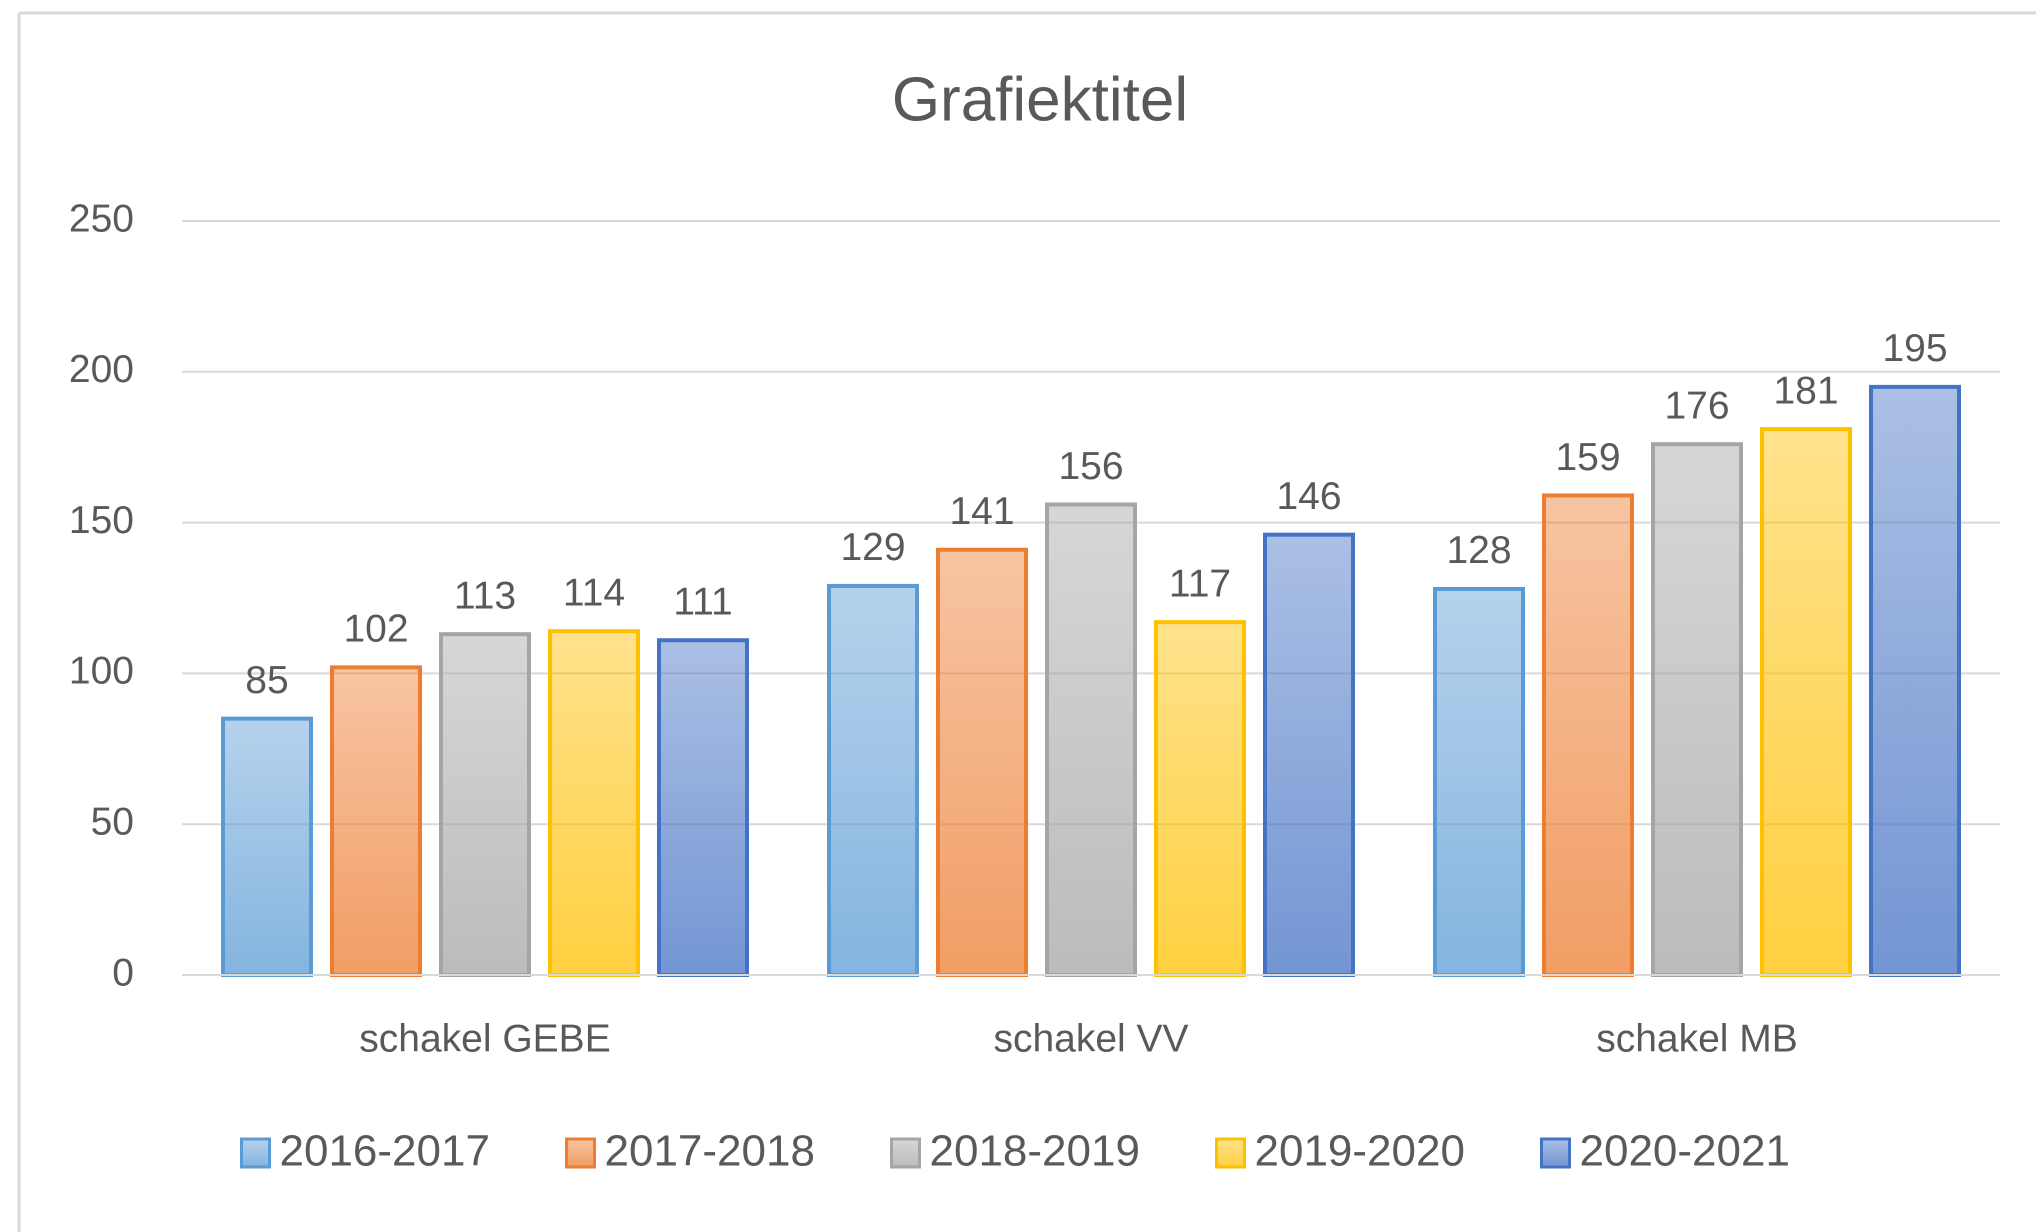  What do you see at coordinates (101, 369) in the screenshot?
I see `y-tick-label: 200` at bounding box center [101, 369].